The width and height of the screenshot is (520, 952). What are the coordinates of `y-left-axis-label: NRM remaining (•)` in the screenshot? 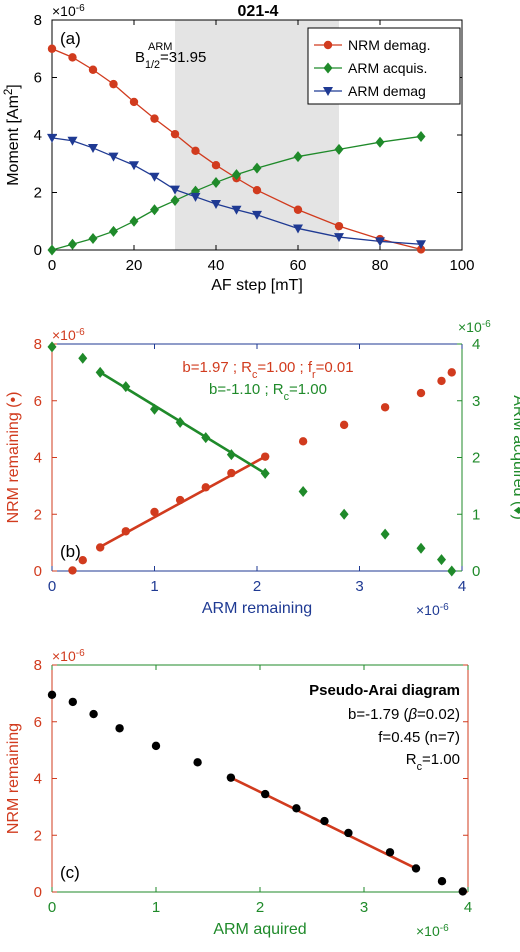 It's located at (13, 458).